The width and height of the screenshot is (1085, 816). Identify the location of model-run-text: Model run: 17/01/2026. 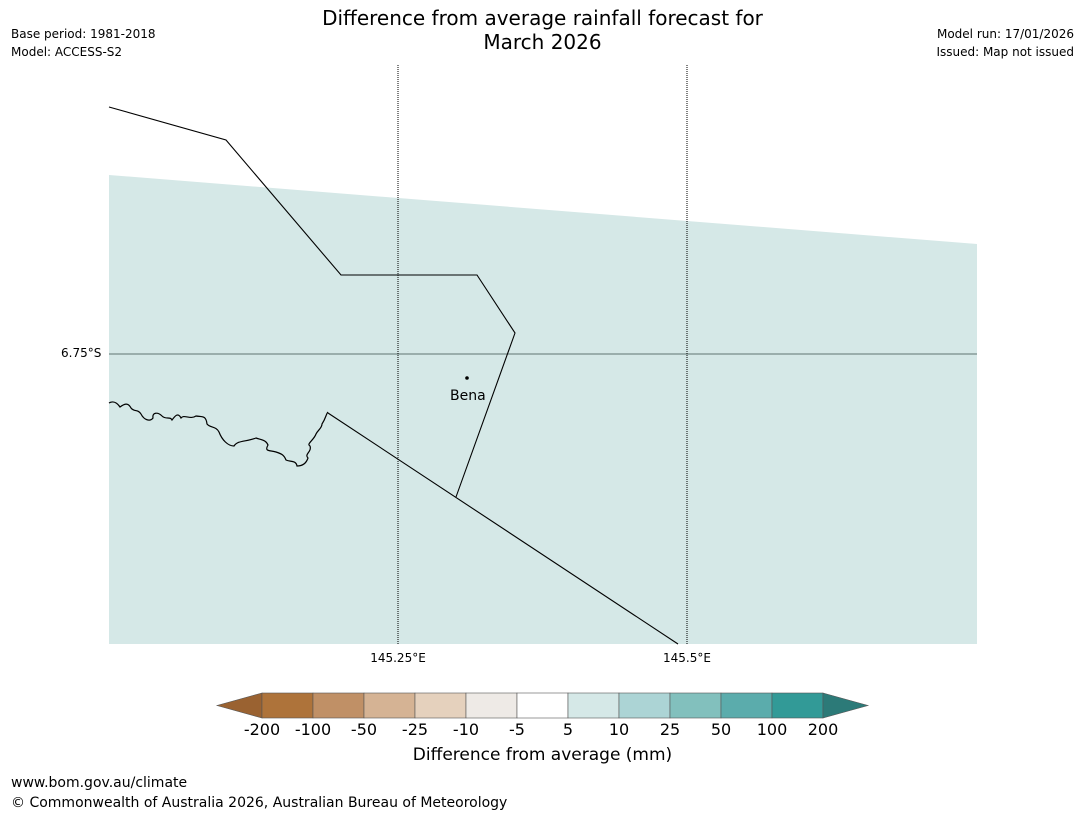
(1005, 34).